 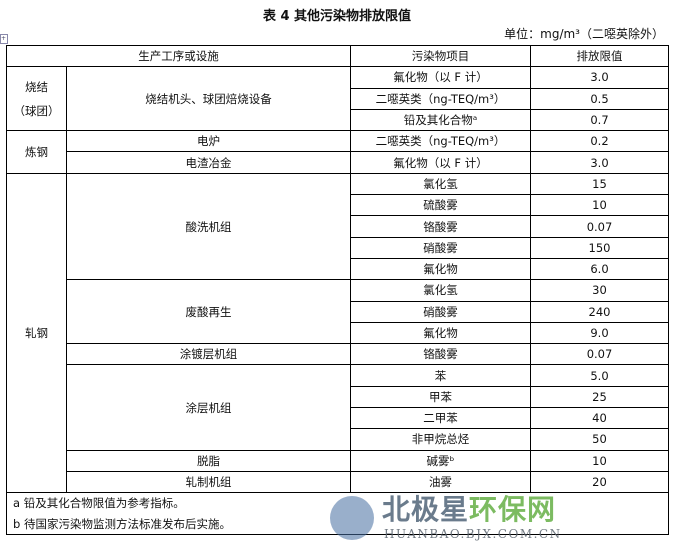 I want to click on facility-name: 电炉, so click(x=208, y=141).